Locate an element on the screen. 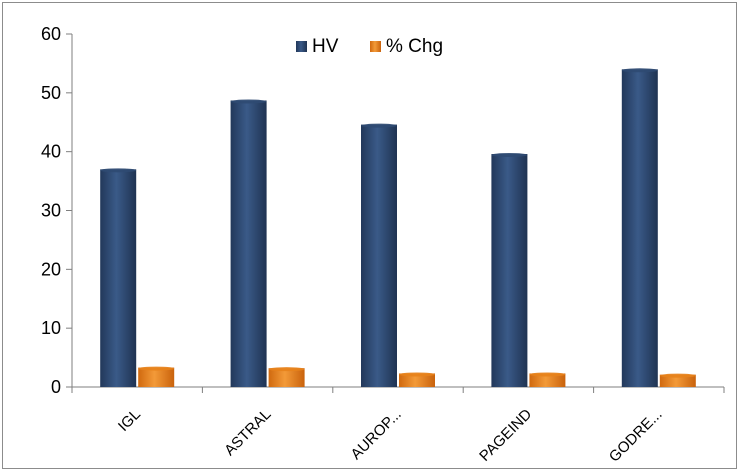 The height and width of the screenshot is (473, 741). legend-item-hv: HV is located at coordinates (317, 46).